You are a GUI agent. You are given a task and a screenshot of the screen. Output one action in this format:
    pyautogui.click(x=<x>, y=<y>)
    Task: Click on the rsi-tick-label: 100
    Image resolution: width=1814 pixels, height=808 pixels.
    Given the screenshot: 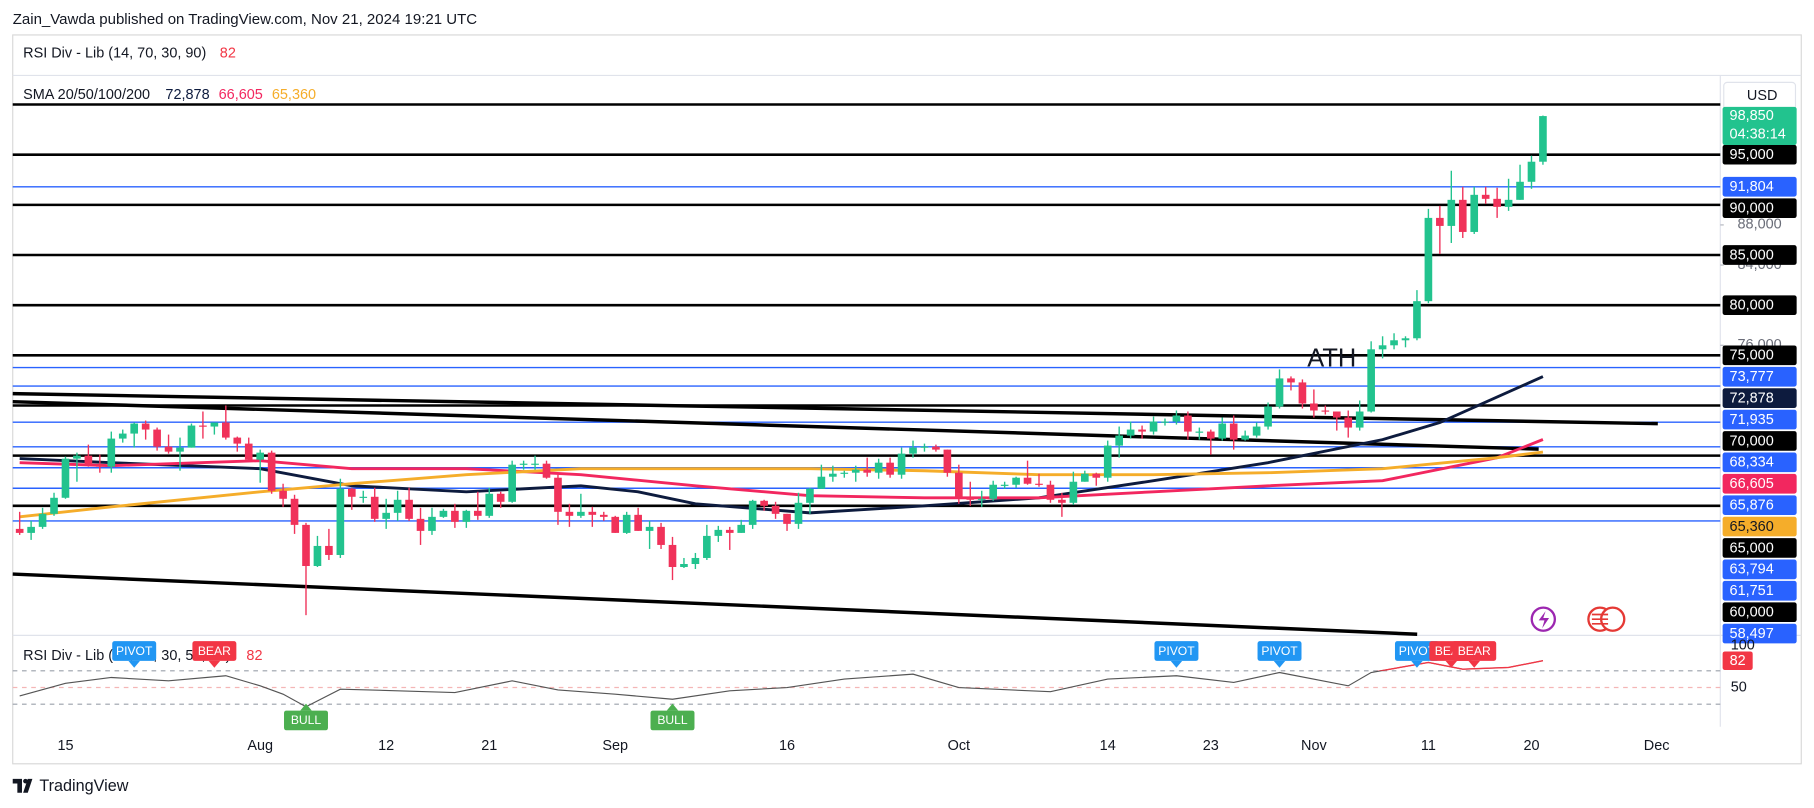 What is the action you would take?
    pyautogui.click(x=1743, y=646)
    